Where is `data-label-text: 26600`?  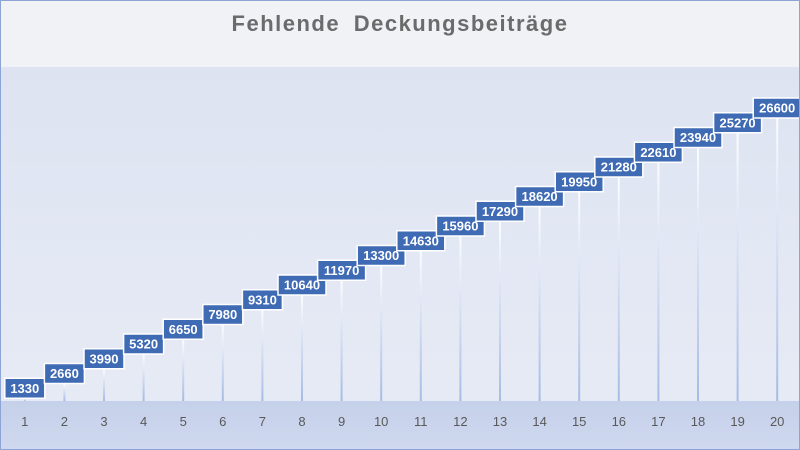
data-label-text: 26600 is located at coordinates (777, 108).